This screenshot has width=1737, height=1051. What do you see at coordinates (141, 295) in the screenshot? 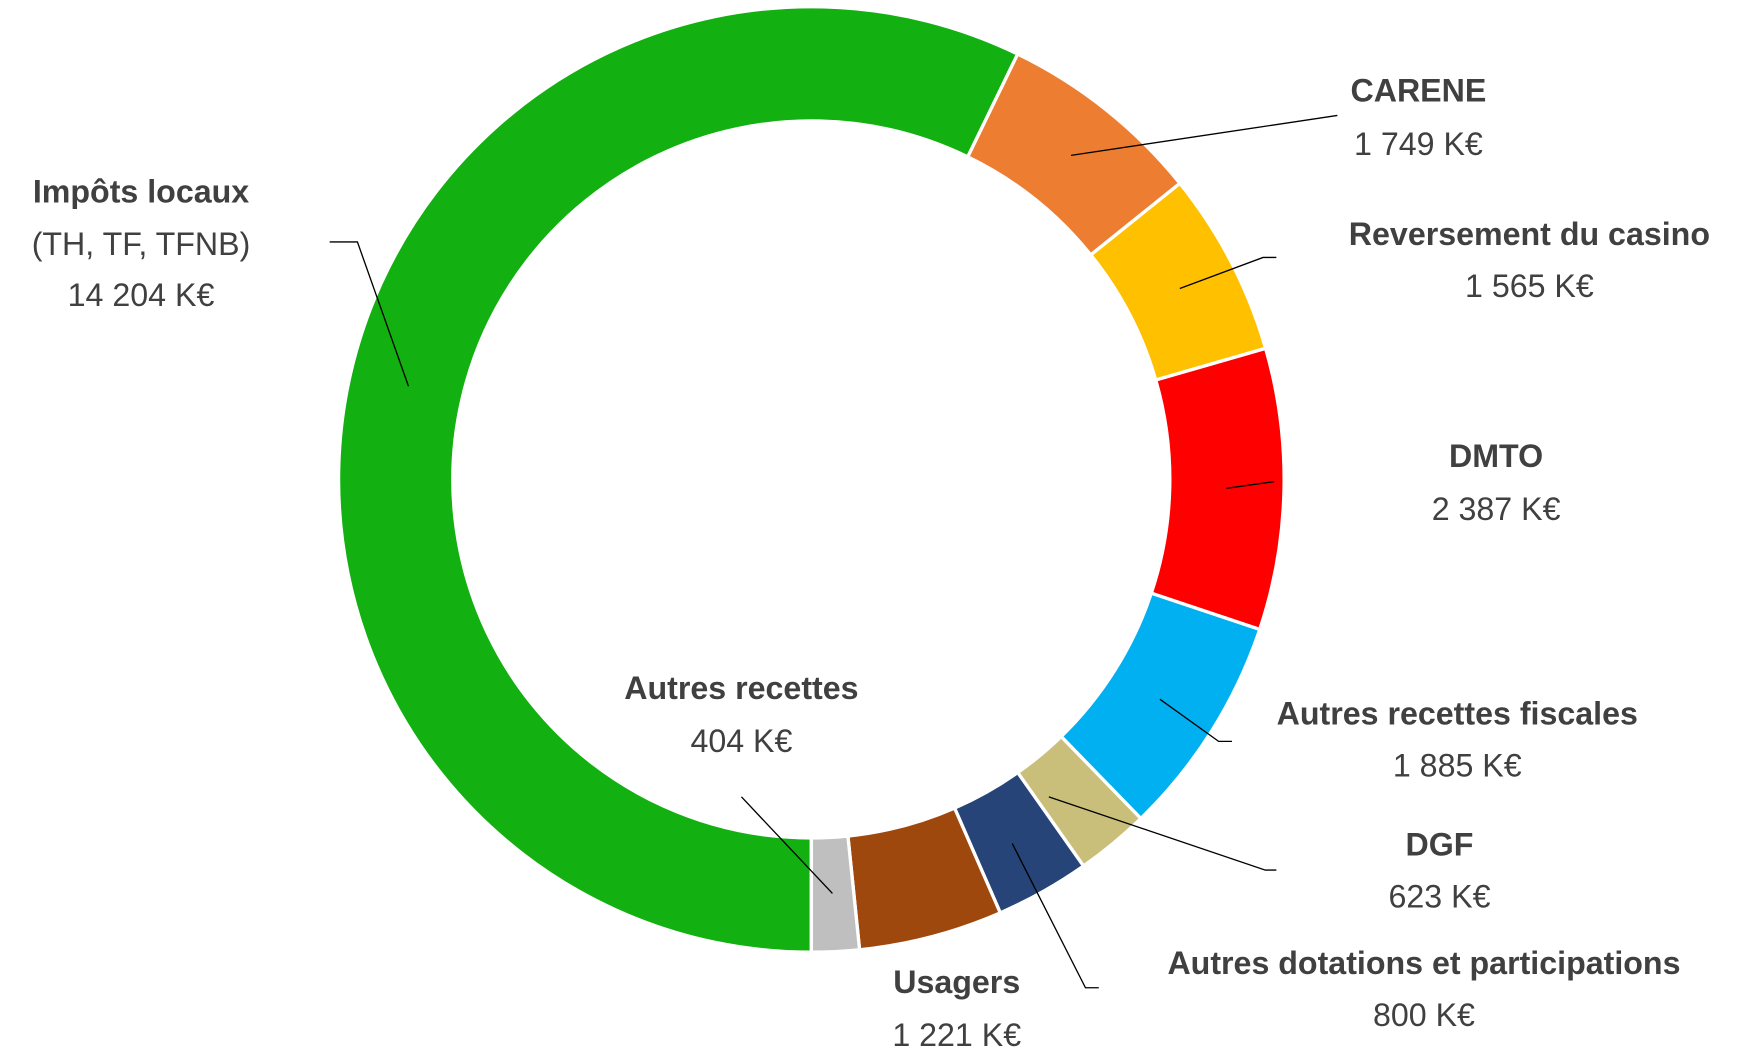
I see `value-label: 14 204 K€` at bounding box center [141, 295].